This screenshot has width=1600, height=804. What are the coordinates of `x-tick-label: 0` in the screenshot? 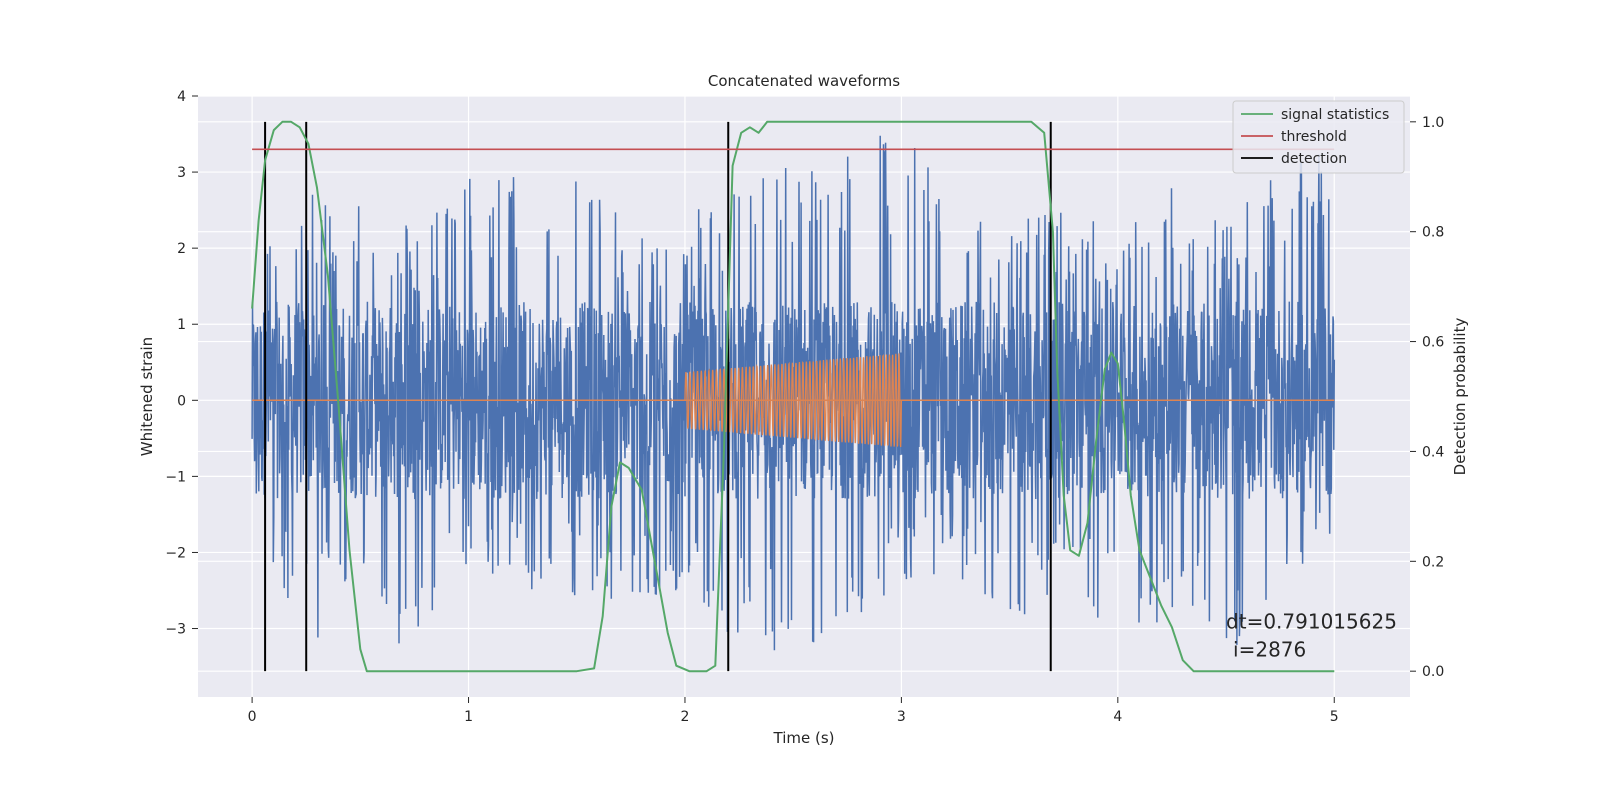 It's located at (252, 717).